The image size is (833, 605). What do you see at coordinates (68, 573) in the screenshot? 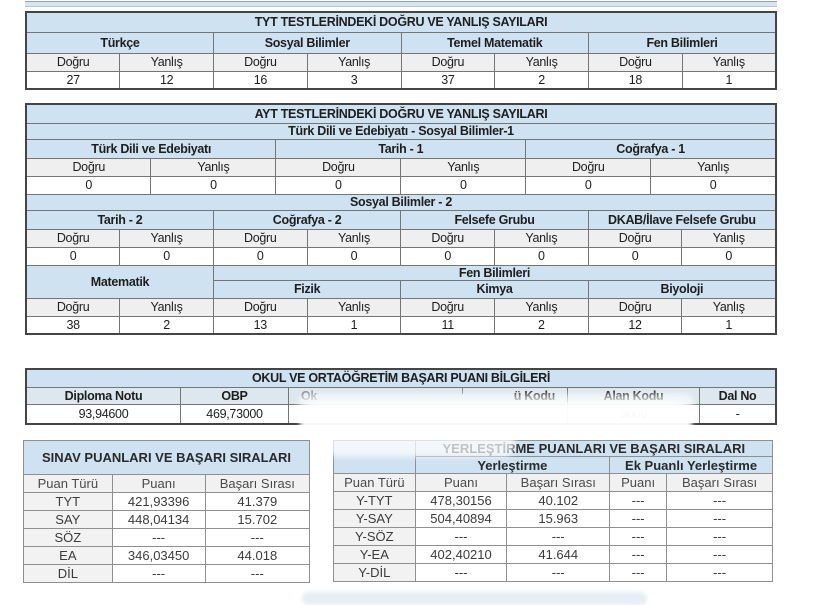
I see `puan-turu-cell: DİL` at bounding box center [68, 573].